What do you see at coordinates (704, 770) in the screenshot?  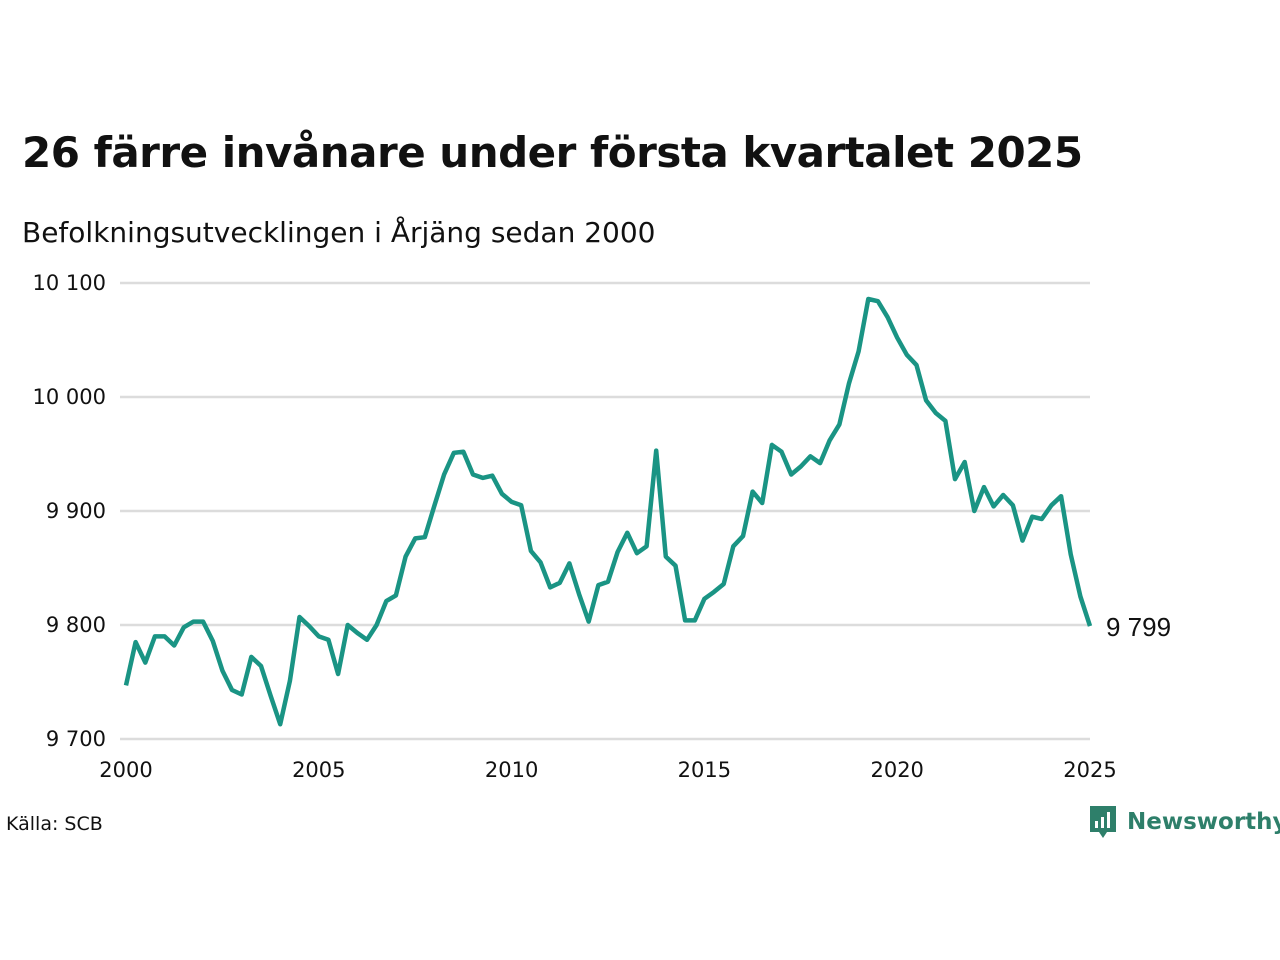 I see `x-tick-label: 2015` at bounding box center [704, 770].